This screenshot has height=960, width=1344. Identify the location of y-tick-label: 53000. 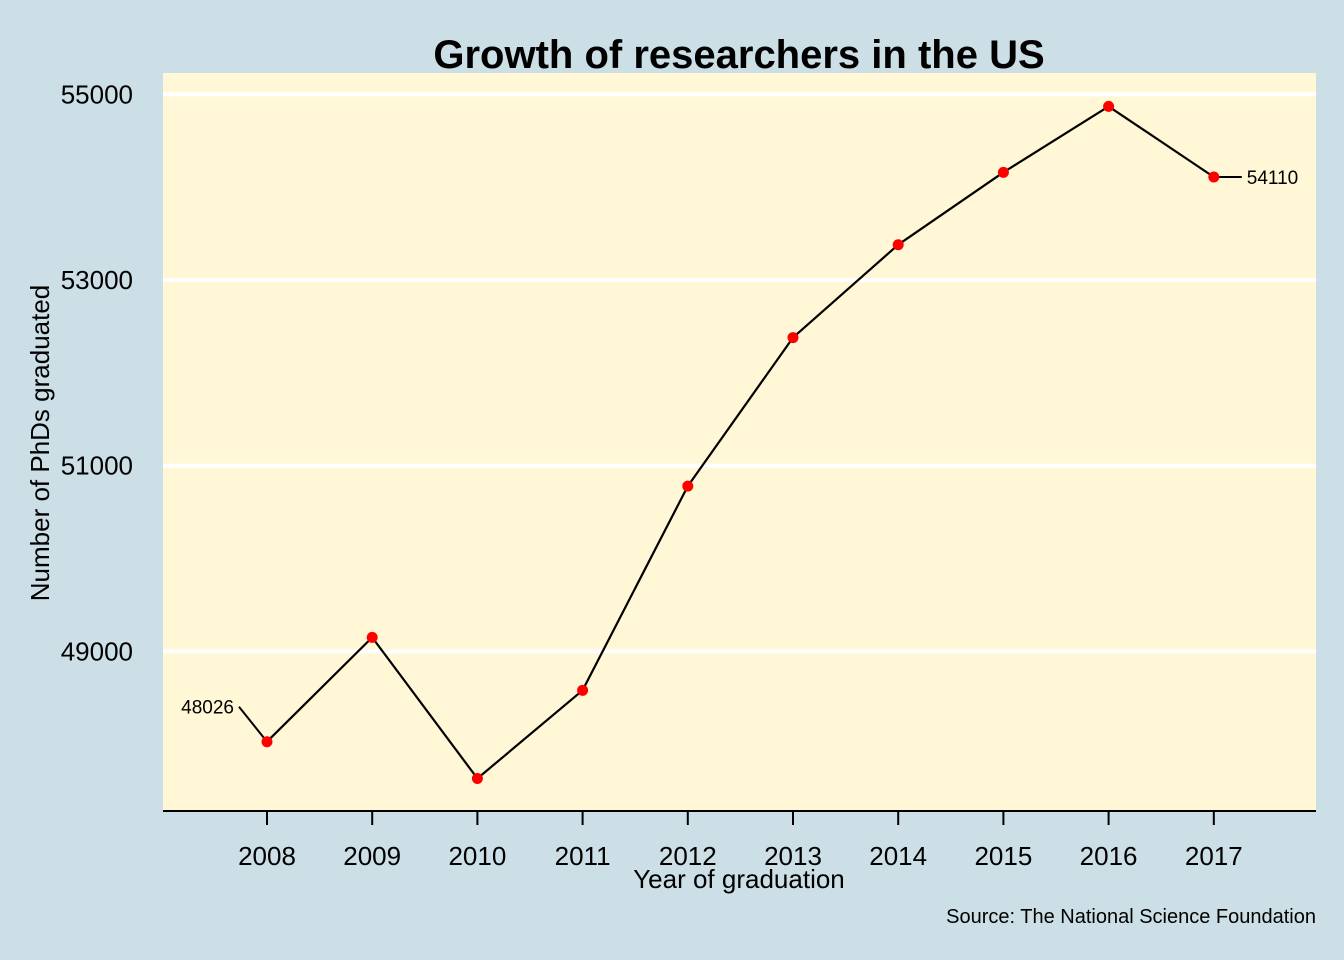
(97, 280).